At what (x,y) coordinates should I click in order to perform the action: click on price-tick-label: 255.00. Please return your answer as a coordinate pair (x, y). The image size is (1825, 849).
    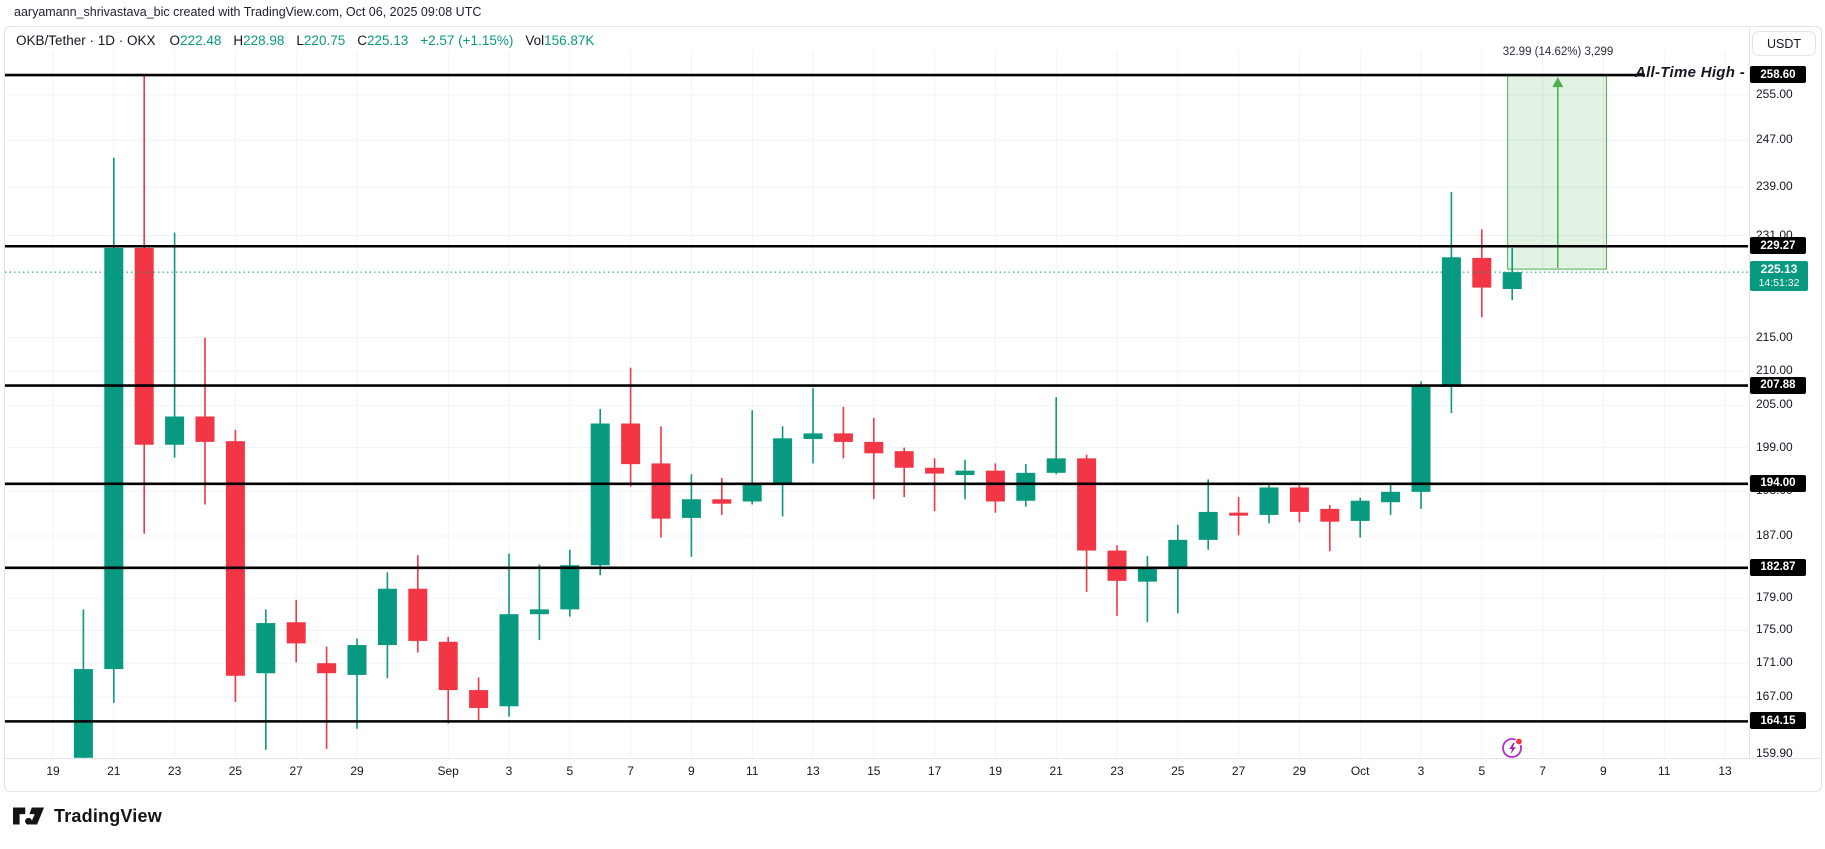
    Looking at the image, I should click on (1774, 94).